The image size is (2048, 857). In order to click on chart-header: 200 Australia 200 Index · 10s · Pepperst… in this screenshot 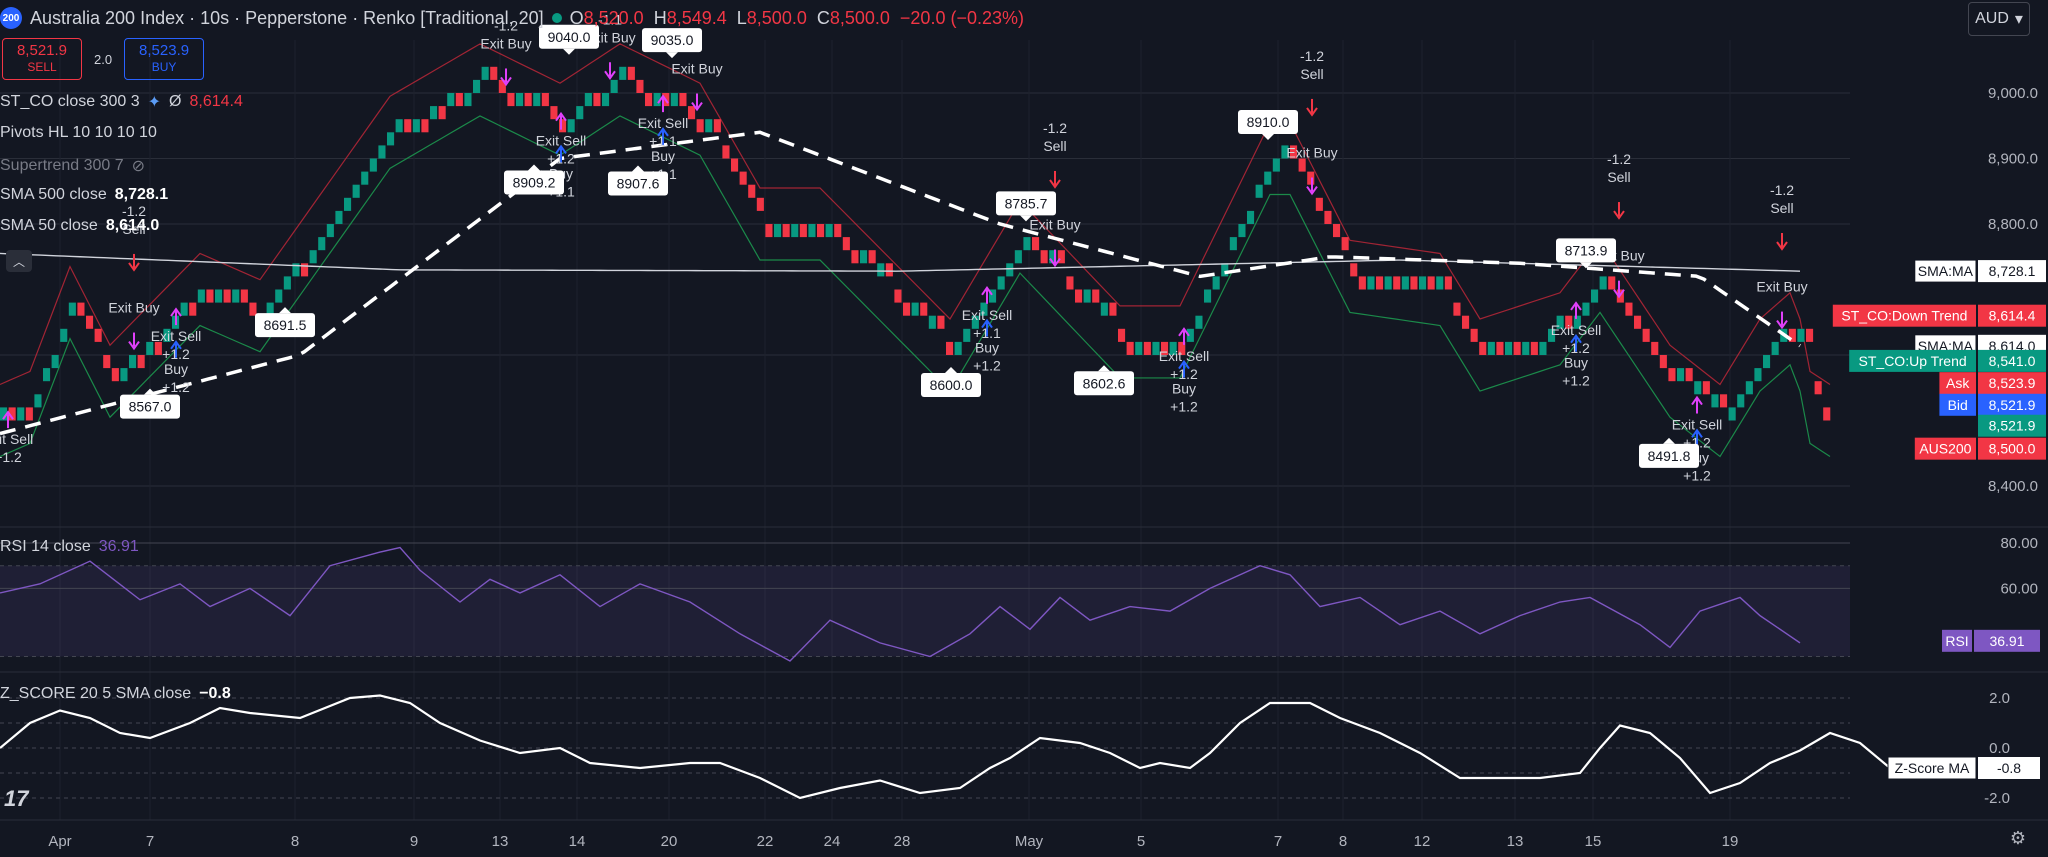, I will do `click(512, 18)`.